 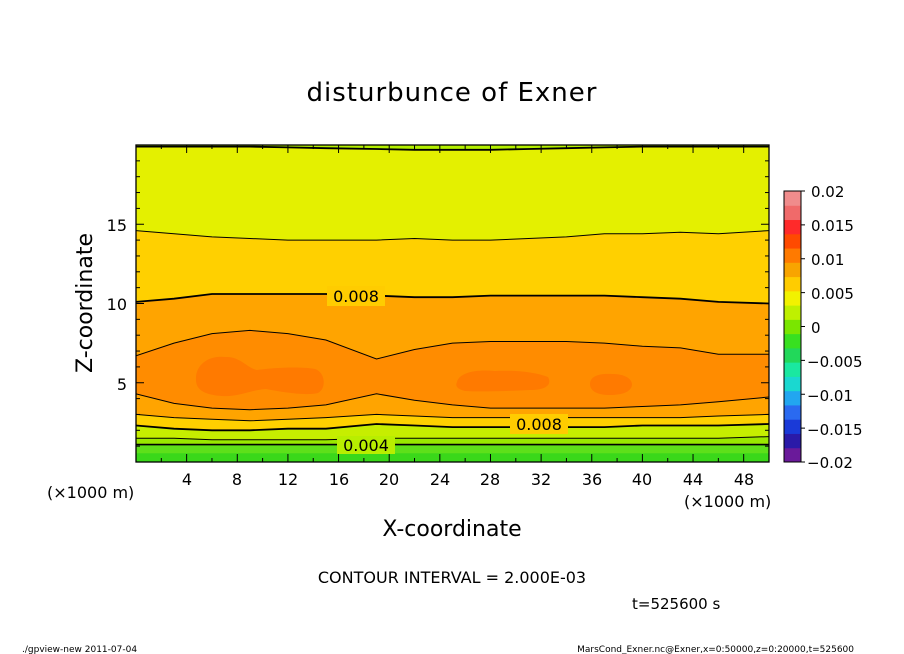 What do you see at coordinates (187, 479) in the screenshot?
I see `x-tick-label: 4` at bounding box center [187, 479].